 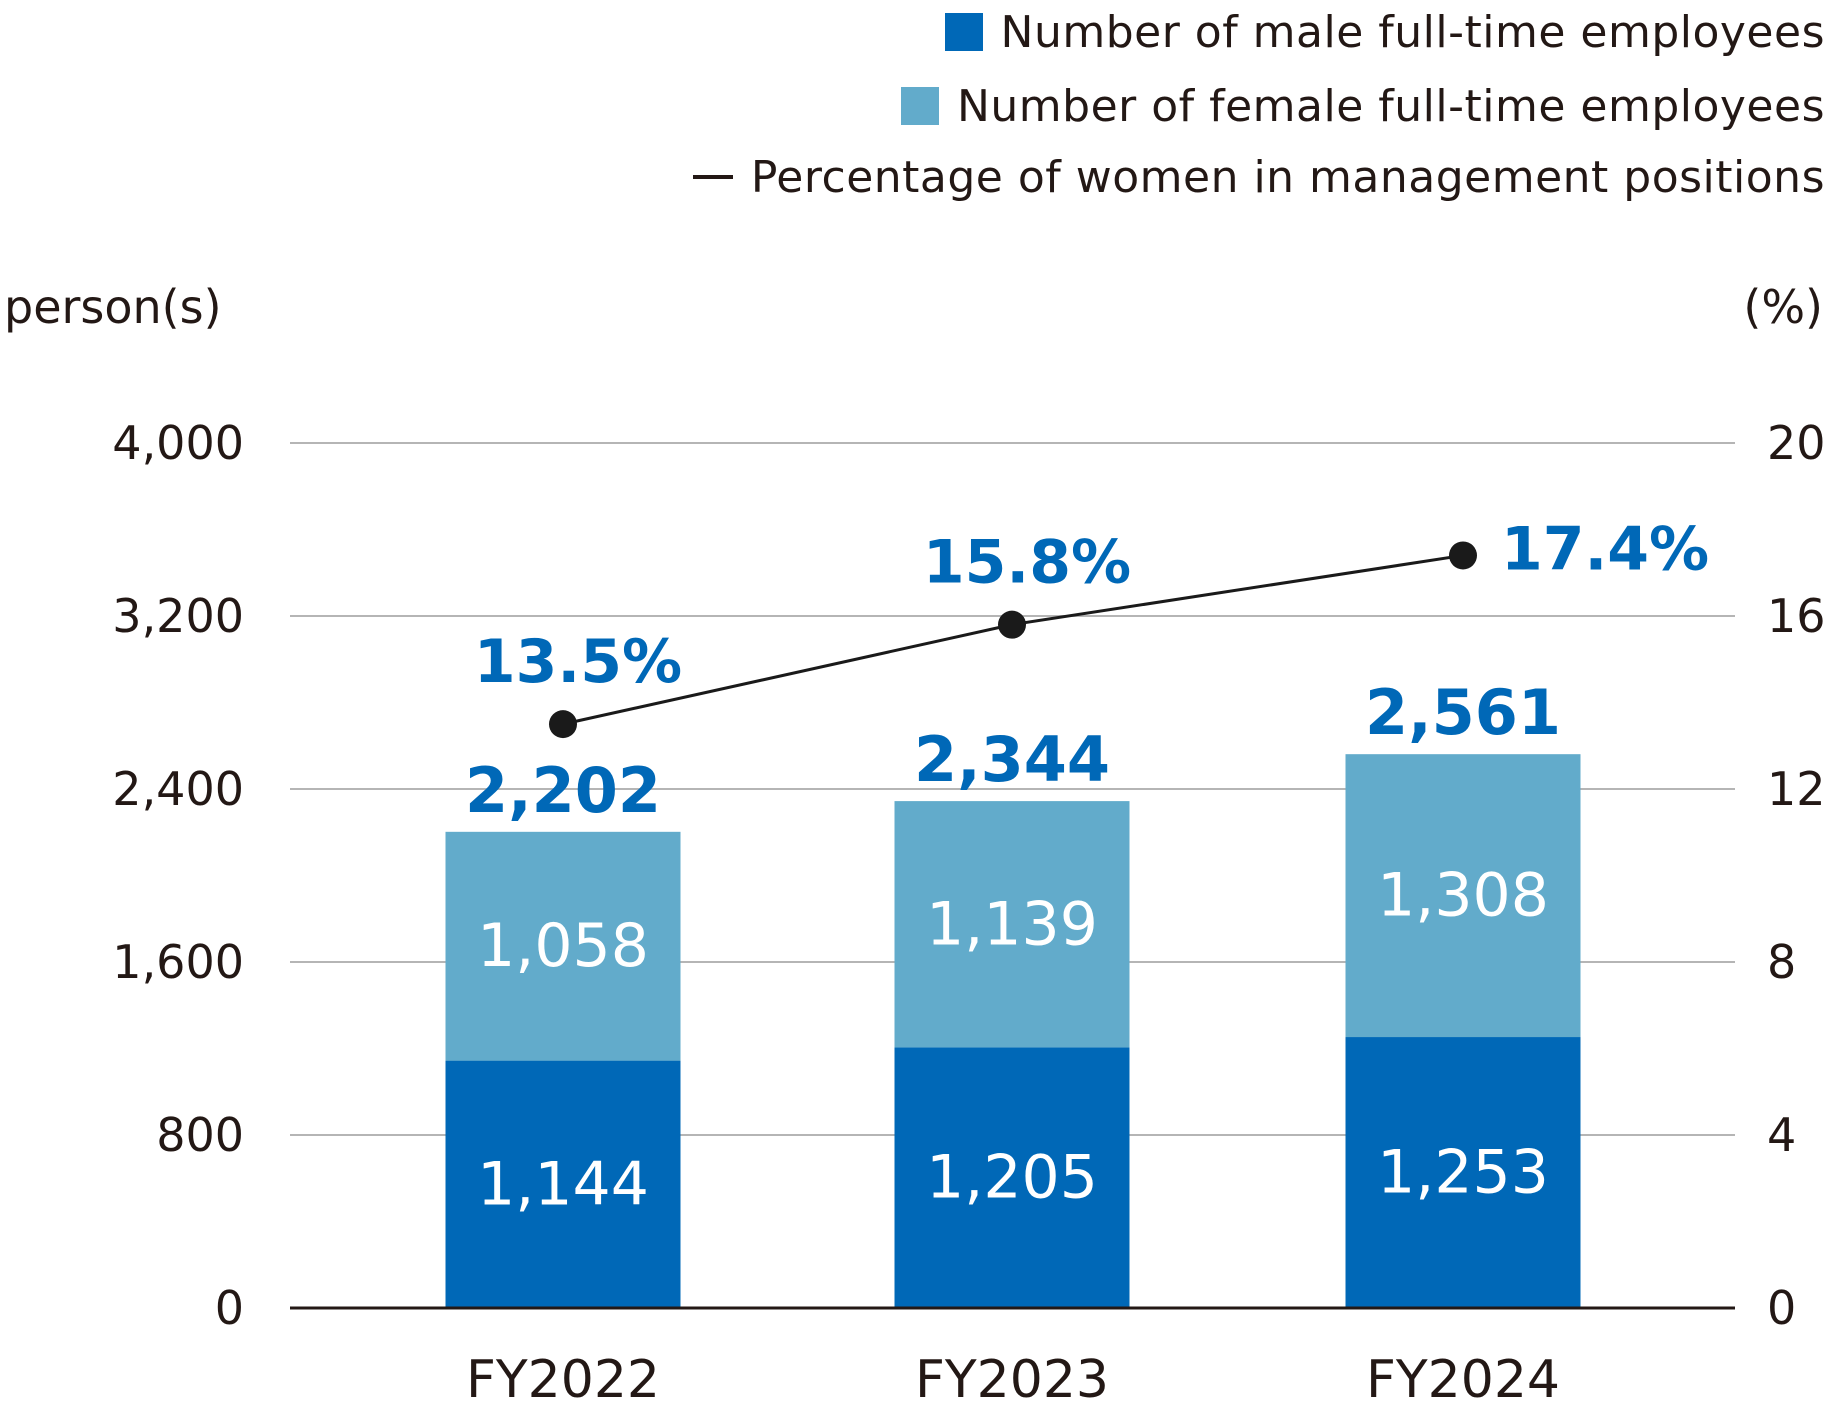 I want to click on female-swatch-icon, so click(x=919, y=106).